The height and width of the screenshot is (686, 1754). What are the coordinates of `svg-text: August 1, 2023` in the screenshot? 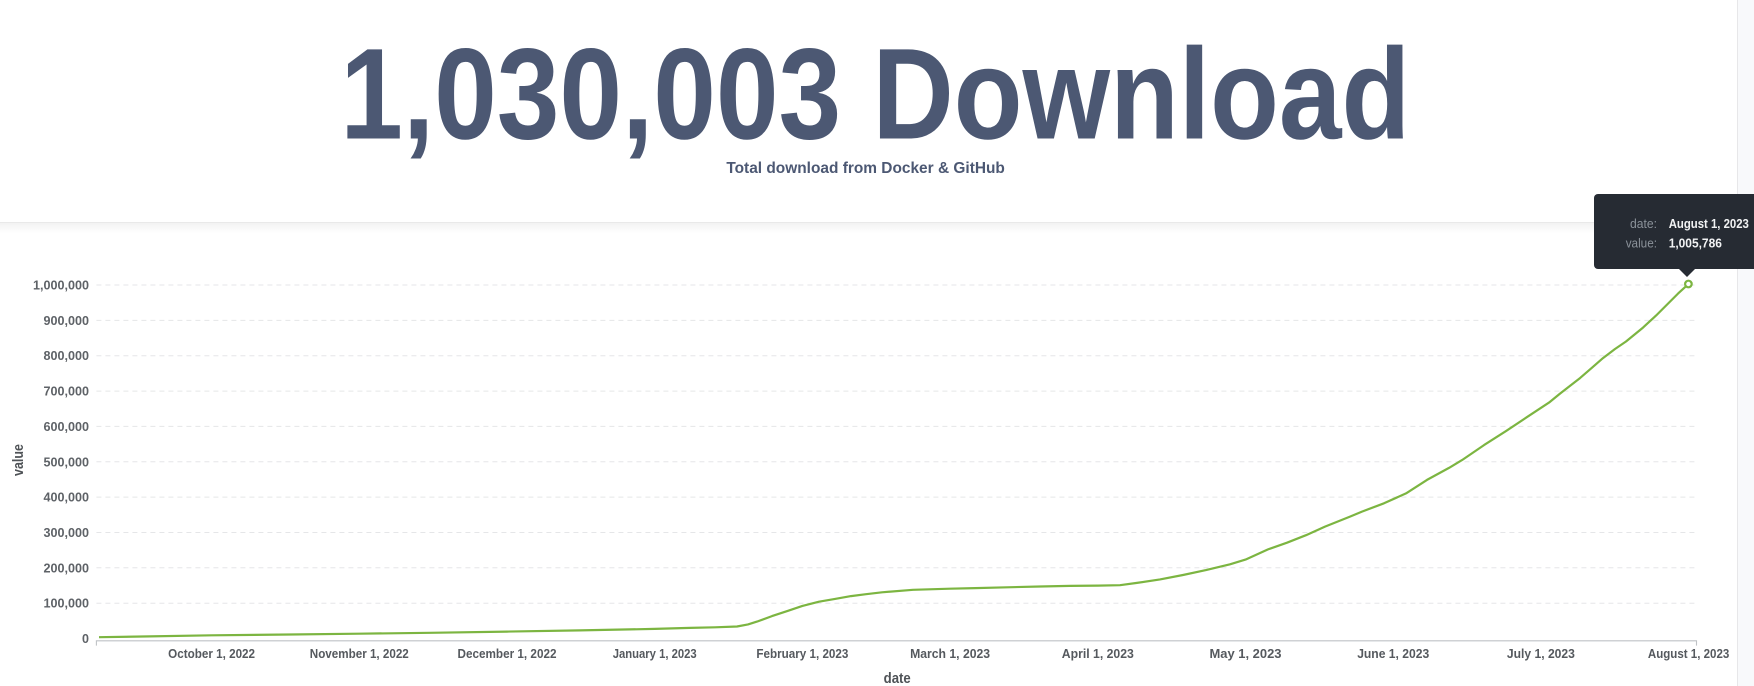 It's located at (1688, 653).